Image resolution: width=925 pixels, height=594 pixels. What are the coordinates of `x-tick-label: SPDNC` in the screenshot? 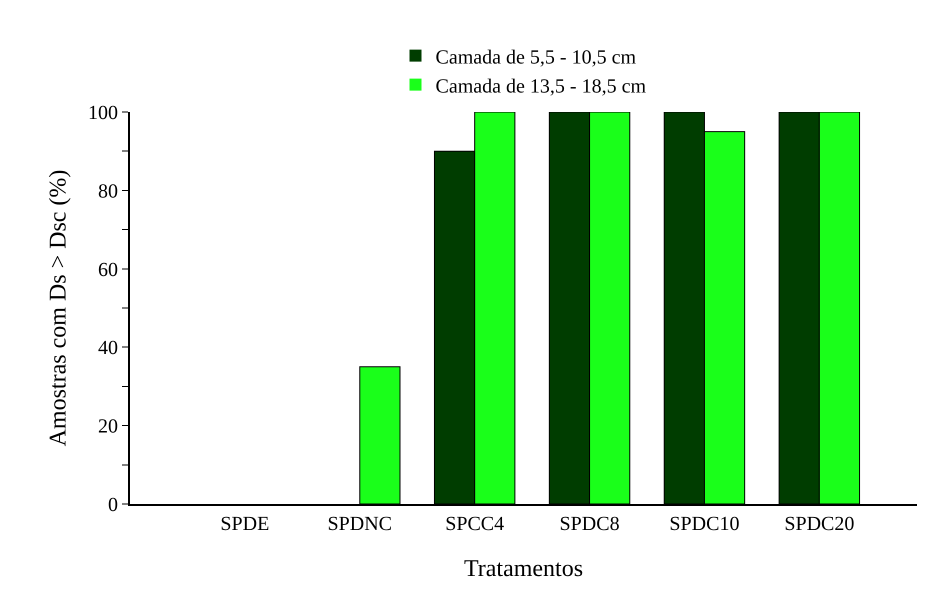 It's located at (360, 524).